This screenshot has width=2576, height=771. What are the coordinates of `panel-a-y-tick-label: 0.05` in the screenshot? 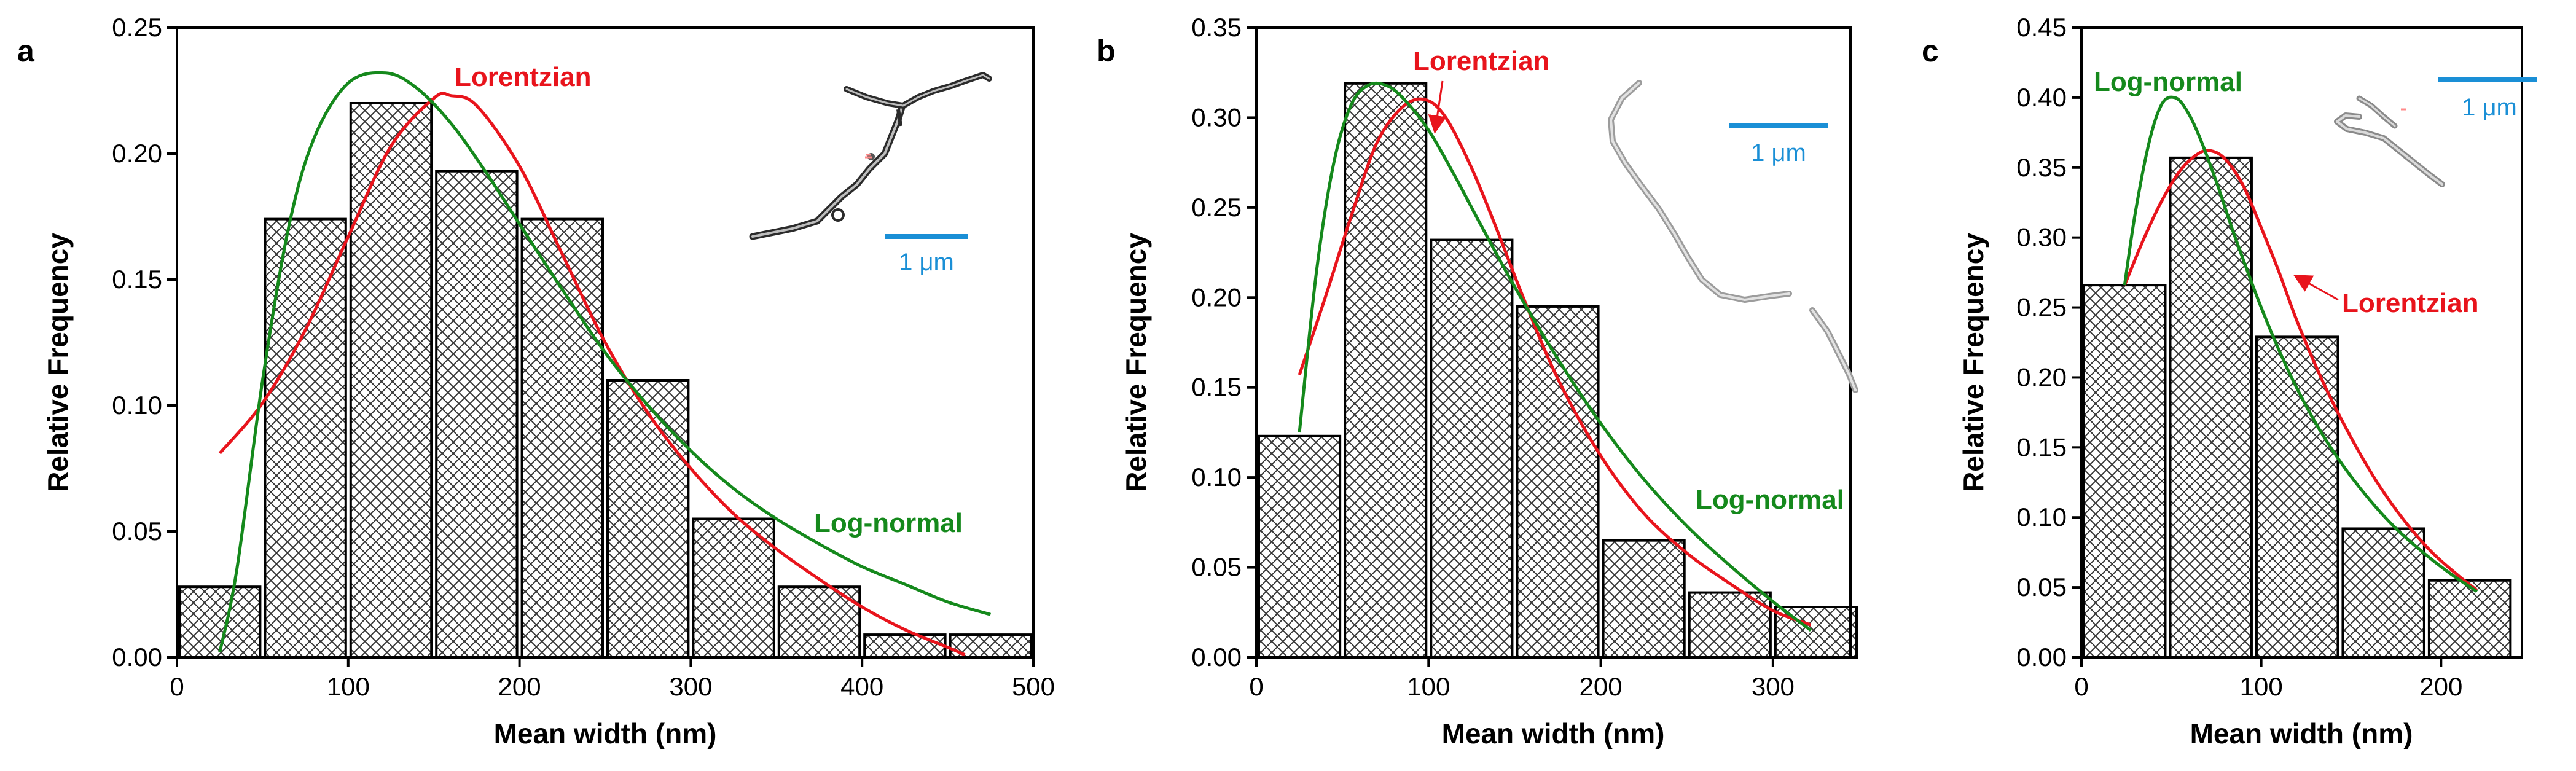 It's located at (137, 531).